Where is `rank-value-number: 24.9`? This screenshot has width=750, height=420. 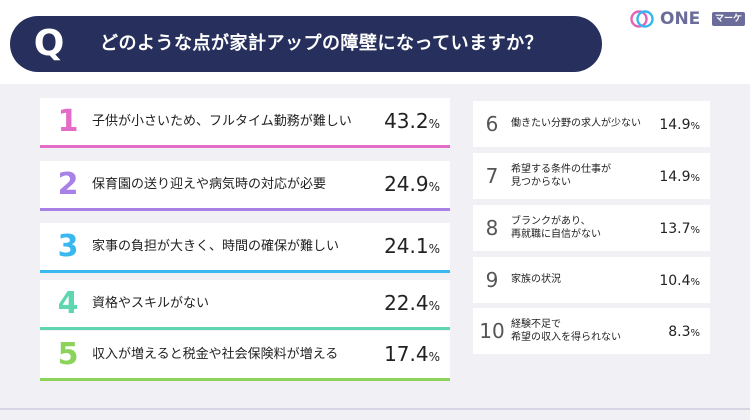 rank-value-number: 24.9 is located at coordinates (406, 184).